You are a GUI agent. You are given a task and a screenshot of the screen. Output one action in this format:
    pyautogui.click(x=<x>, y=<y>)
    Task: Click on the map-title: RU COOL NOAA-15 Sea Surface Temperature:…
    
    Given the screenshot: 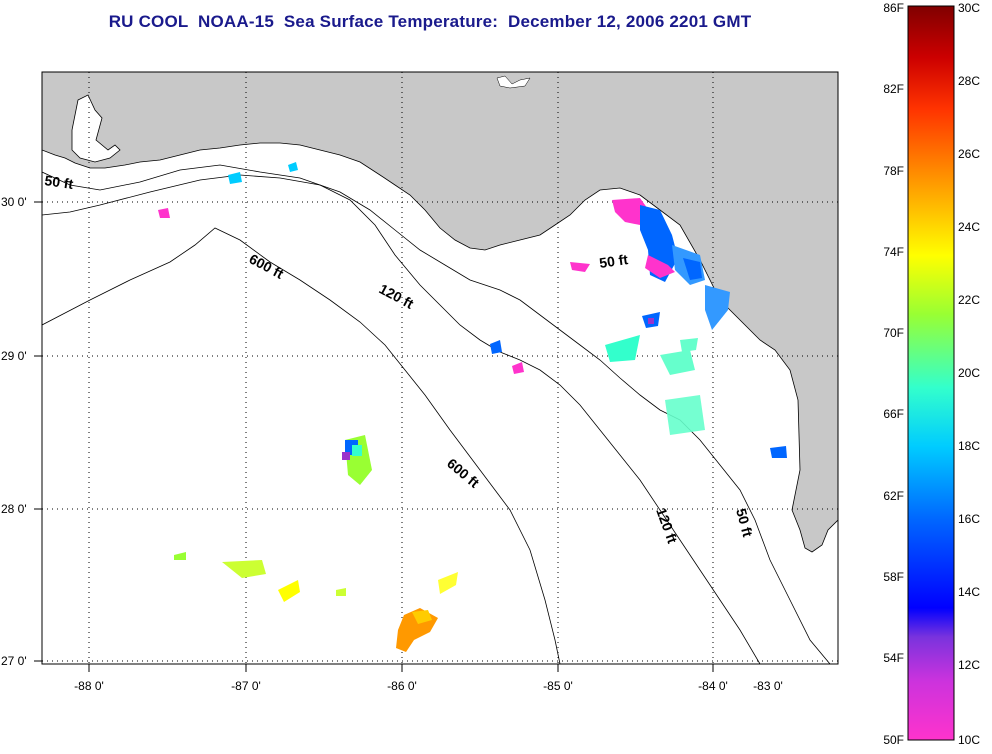 What is the action you would take?
    pyautogui.click(x=430, y=21)
    